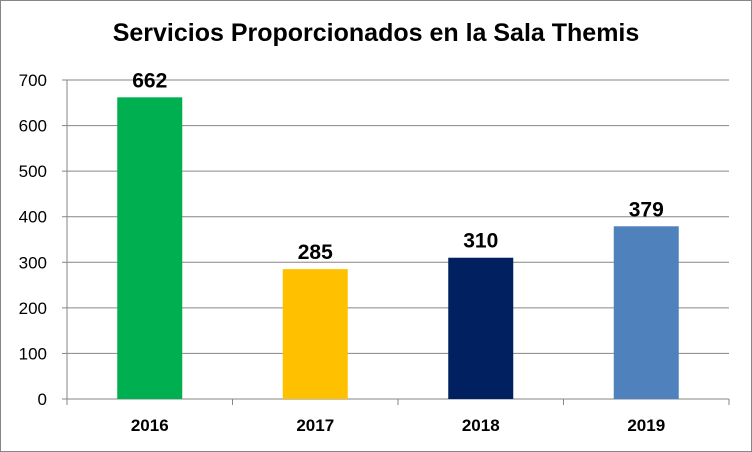 The width and height of the screenshot is (752, 452). I want to click on y-tick-label: 200, so click(33, 308).